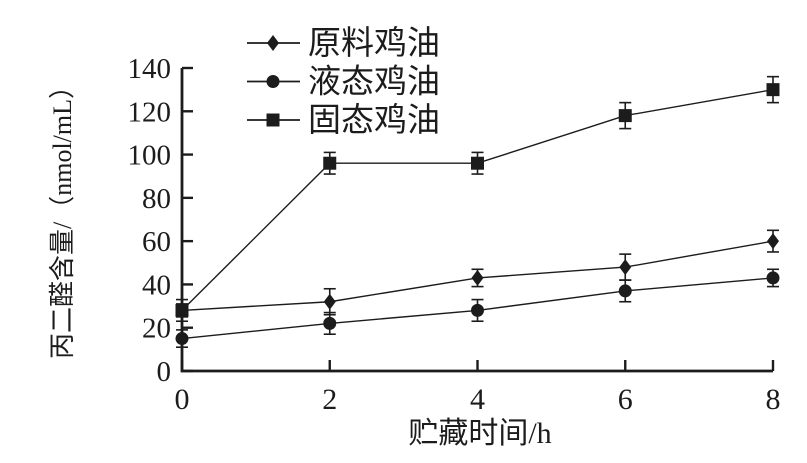 The width and height of the screenshot is (807, 463). Describe the element at coordinates (62, 216) in the screenshot. I see `y-axis-title: 丙二醛含量/（nmol/mL）` at that location.